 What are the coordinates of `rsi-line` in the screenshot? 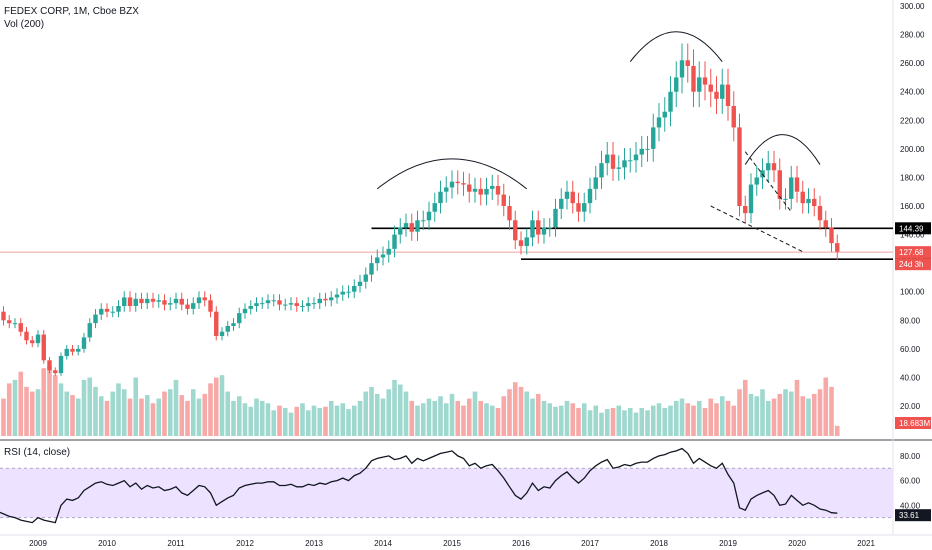 It's located at (419, 485).